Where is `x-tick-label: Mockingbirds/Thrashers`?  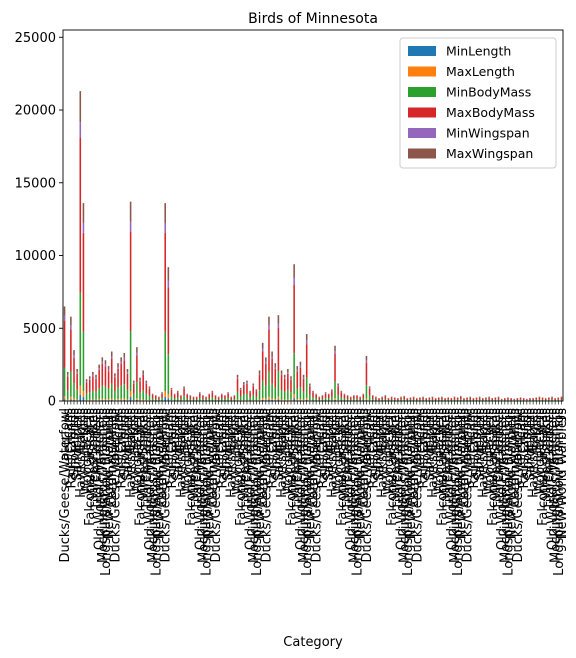 x-tick-label: Mockingbirds/Thrashers is located at coordinates (203, 485).